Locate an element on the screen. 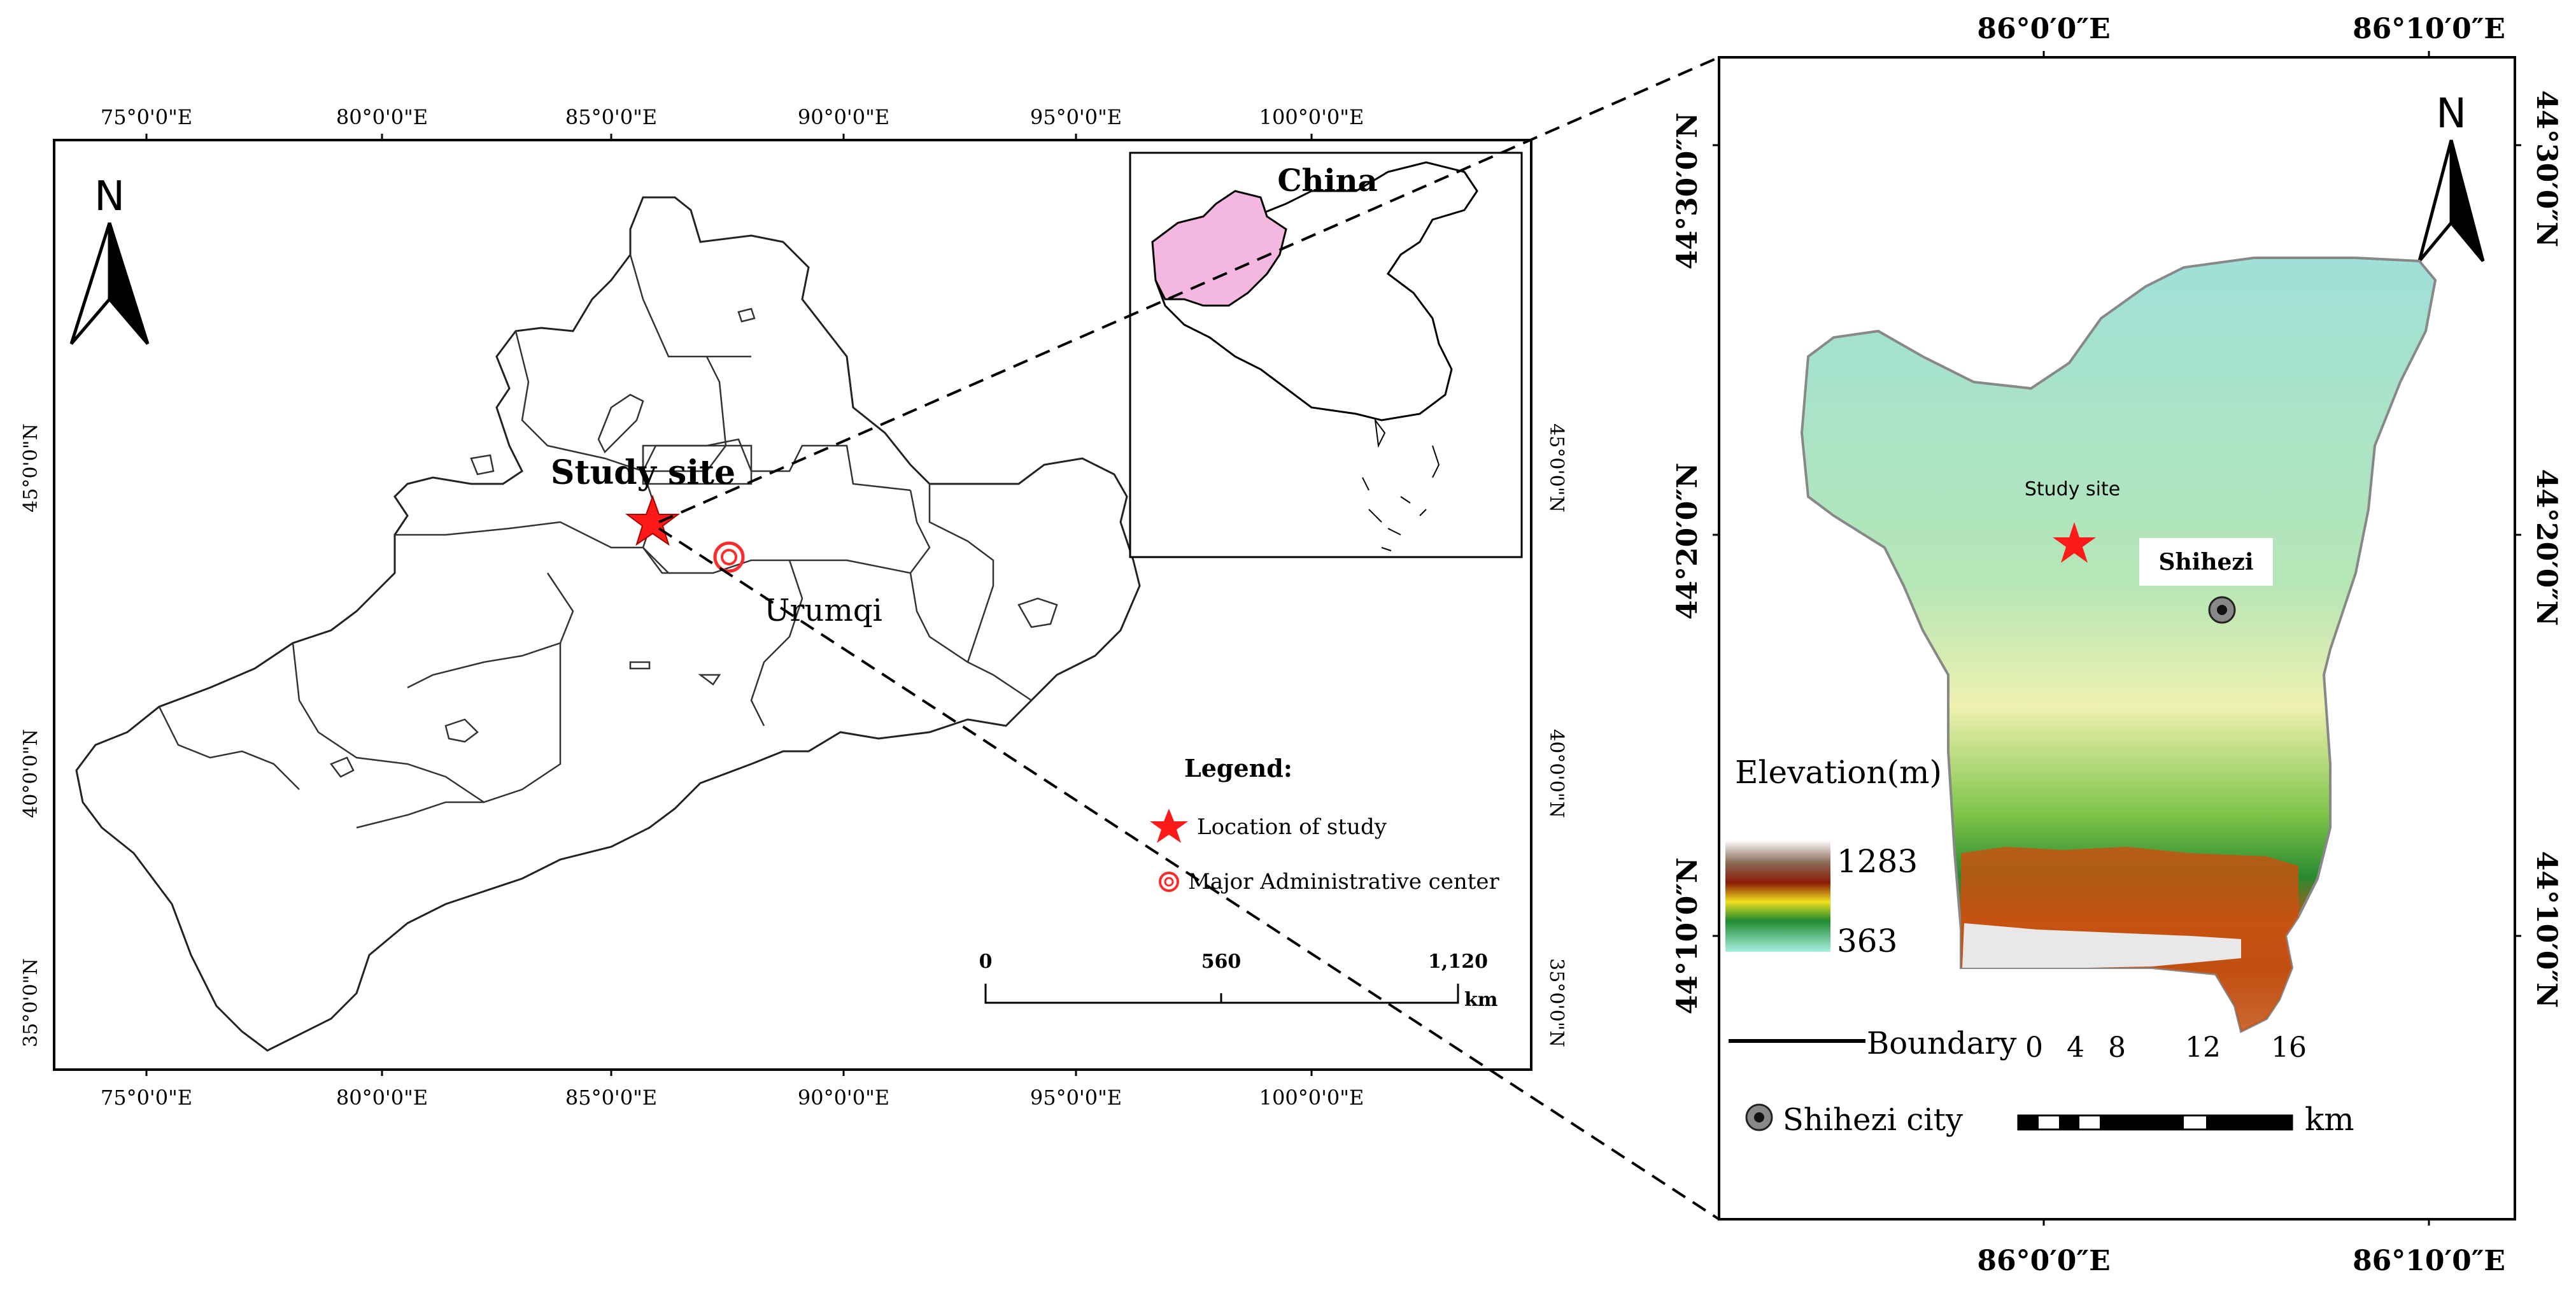 The image size is (2576, 1295). scale-tick-2: 8 is located at coordinates (2117, 1047).